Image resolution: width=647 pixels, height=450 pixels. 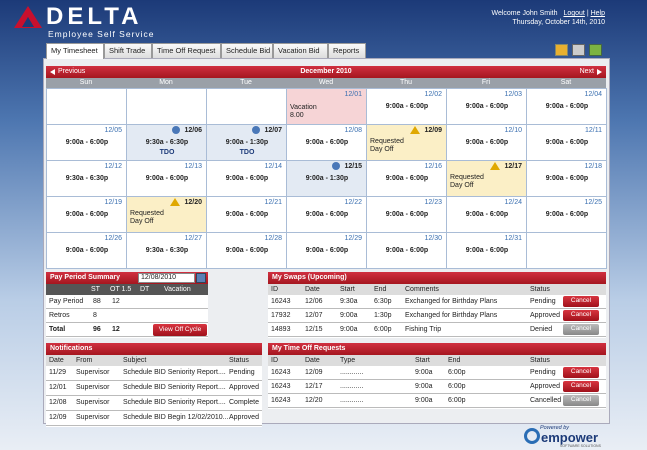 What do you see at coordinates (121, 289) in the screenshot?
I see `column-header: OT 1.5` at bounding box center [121, 289].